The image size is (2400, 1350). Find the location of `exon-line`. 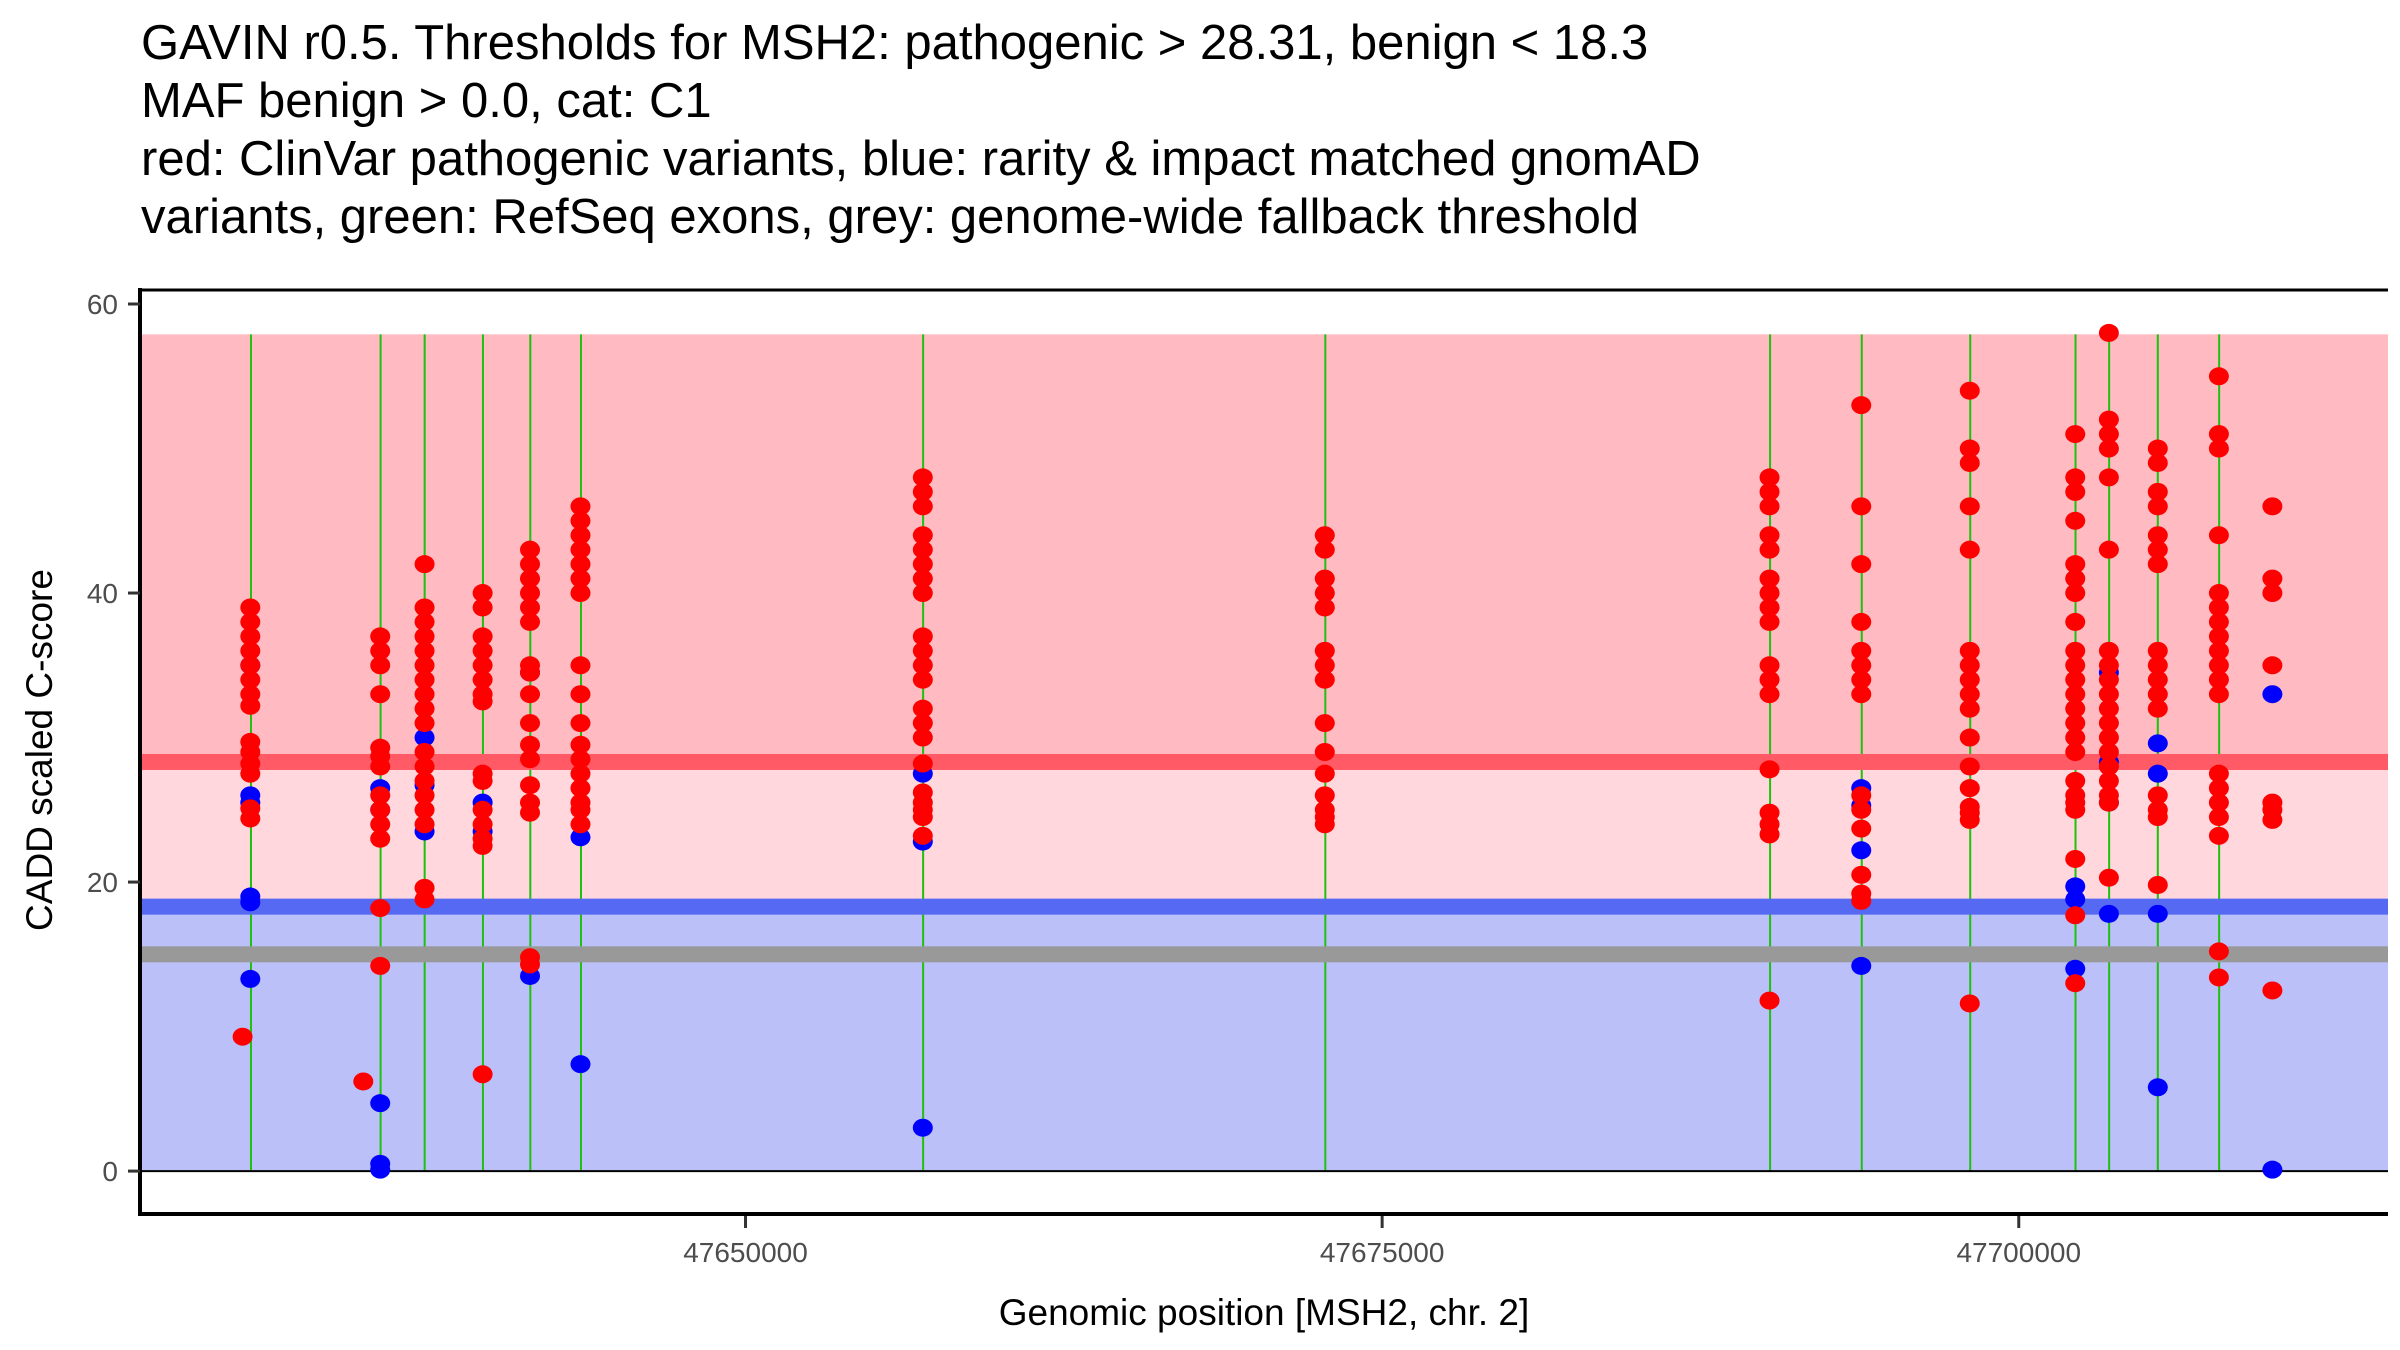

exon-line is located at coordinates (1770, 753).